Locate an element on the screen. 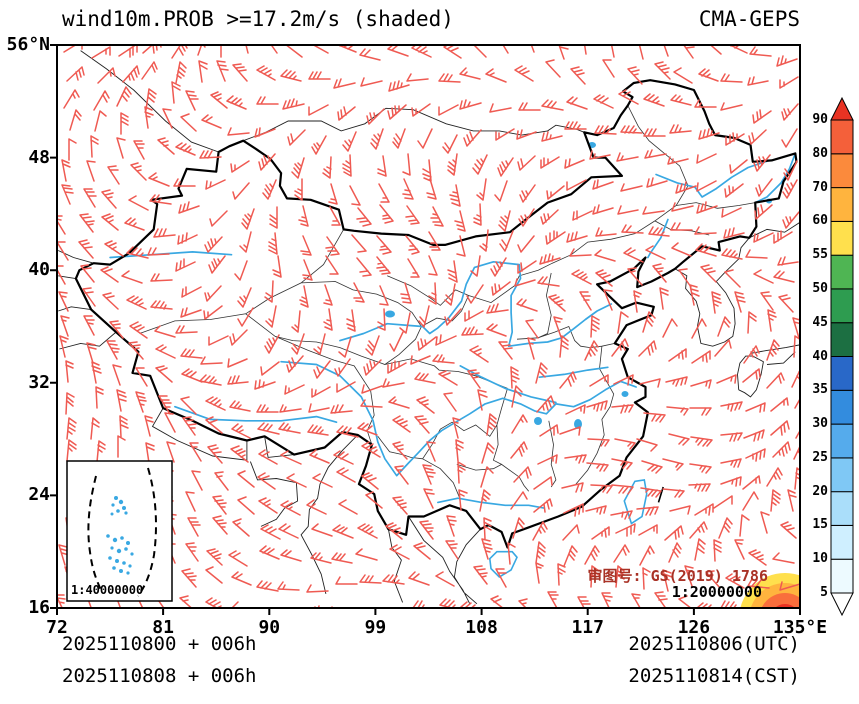 The width and height of the screenshot is (859, 704). inset-scale-label: 1:40000000 is located at coordinates (107, 590).